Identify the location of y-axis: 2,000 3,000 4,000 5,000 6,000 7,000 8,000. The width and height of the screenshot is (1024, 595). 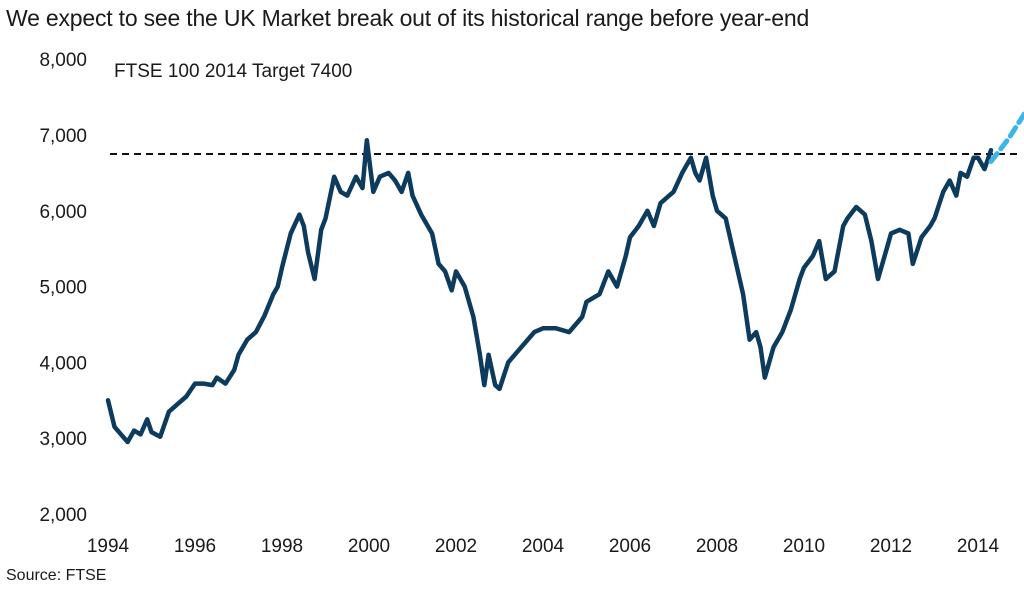
(63, 288).